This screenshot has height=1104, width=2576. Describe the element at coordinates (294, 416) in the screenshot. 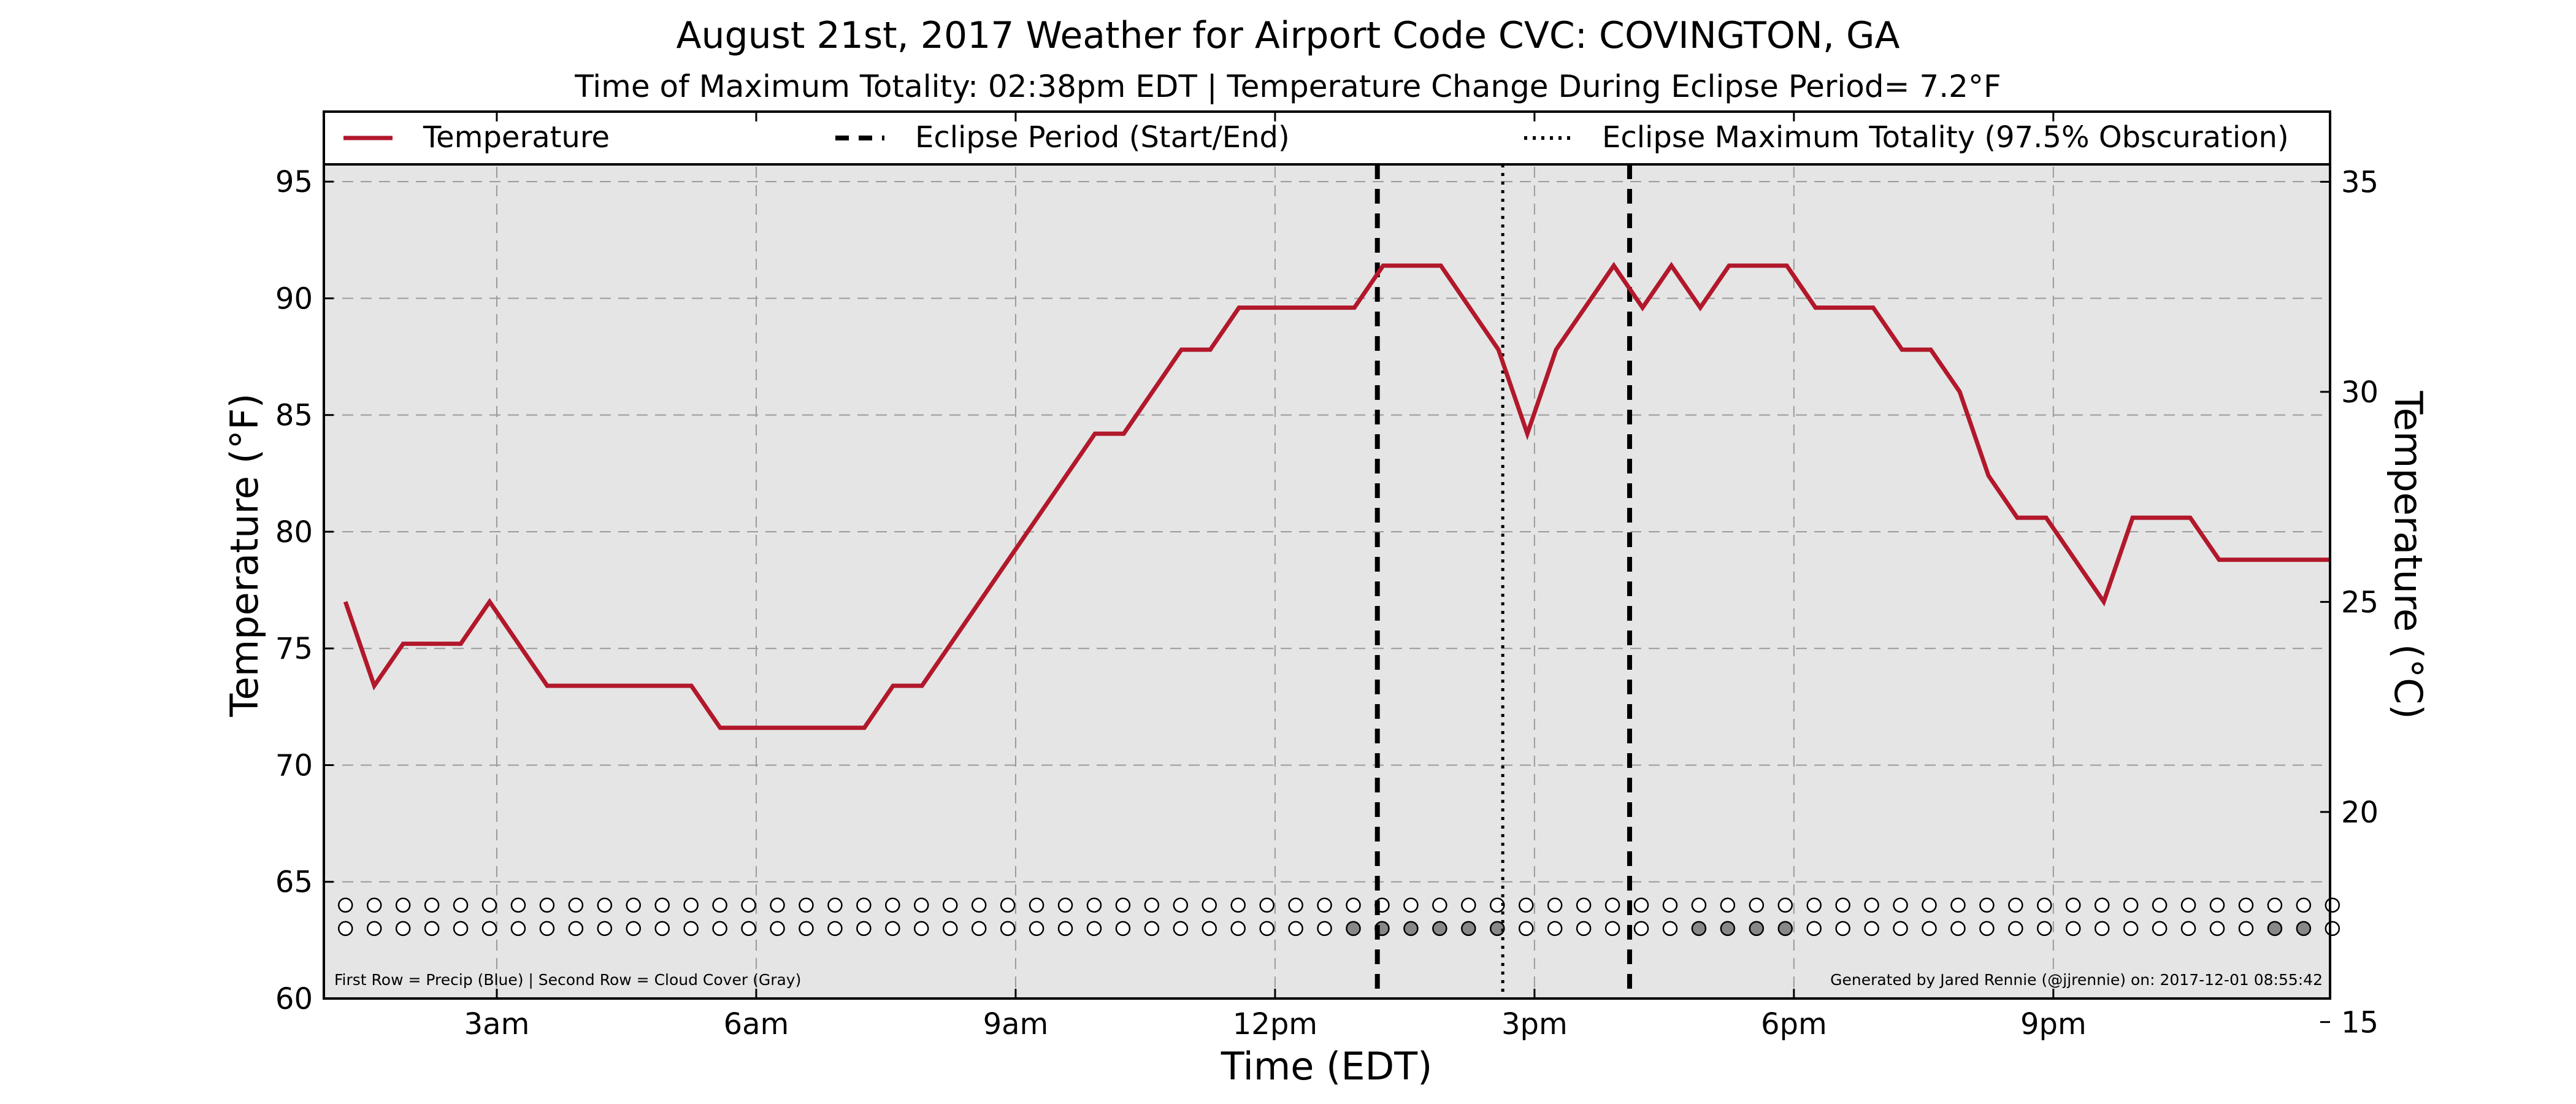

I see `y-tick-label-left: 85` at that location.